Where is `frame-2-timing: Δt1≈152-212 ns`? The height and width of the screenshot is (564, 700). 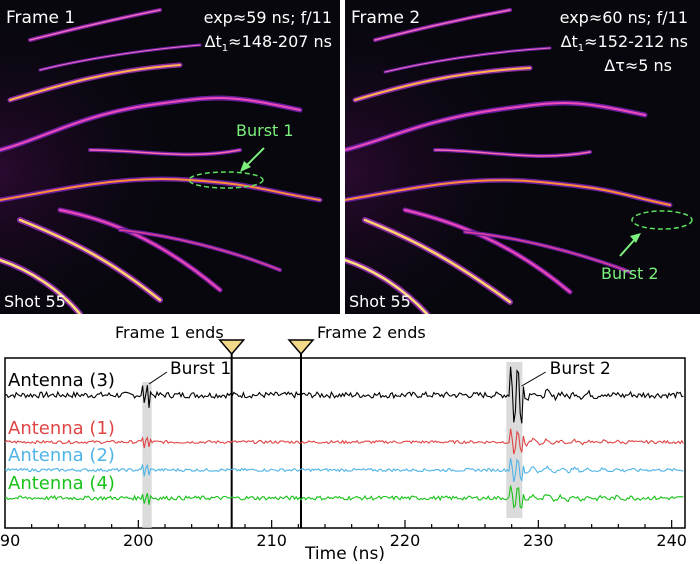
frame-2-timing: Δt1≈152-212 ns is located at coordinates (624, 43).